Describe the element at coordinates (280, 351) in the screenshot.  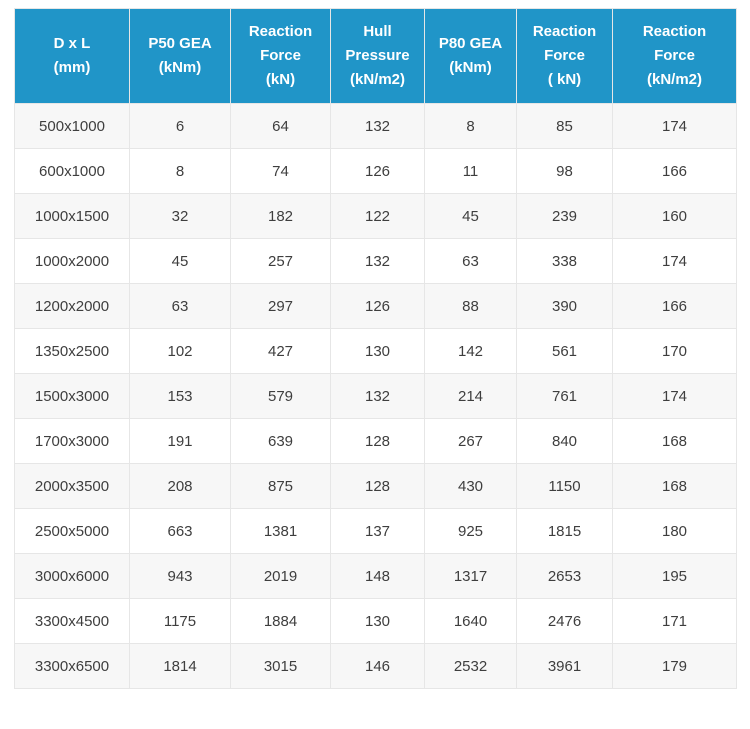
I see `value-cell: 427` at that location.